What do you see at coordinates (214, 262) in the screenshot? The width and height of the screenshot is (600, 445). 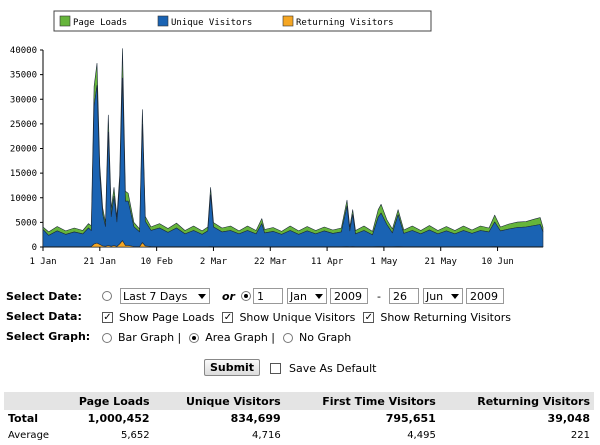 I see `x-tick-label: 2 Mar` at bounding box center [214, 262].